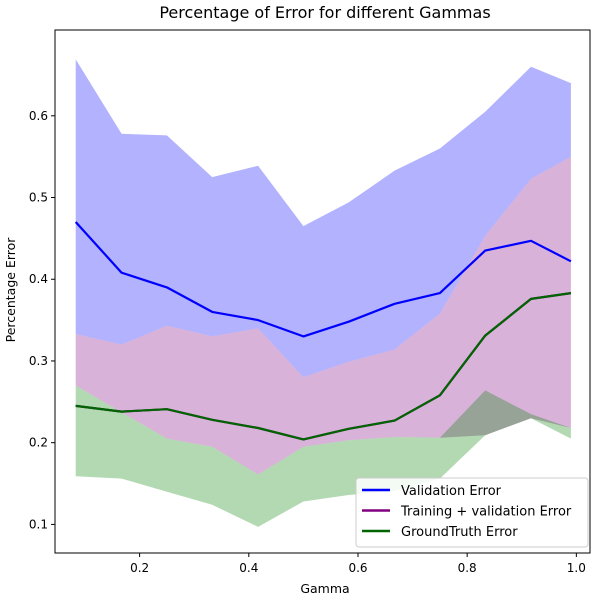 This screenshot has width=600, height=600. Describe the element at coordinates (139, 568) in the screenshot. I see `x-tick-label: 0.2` at that location.